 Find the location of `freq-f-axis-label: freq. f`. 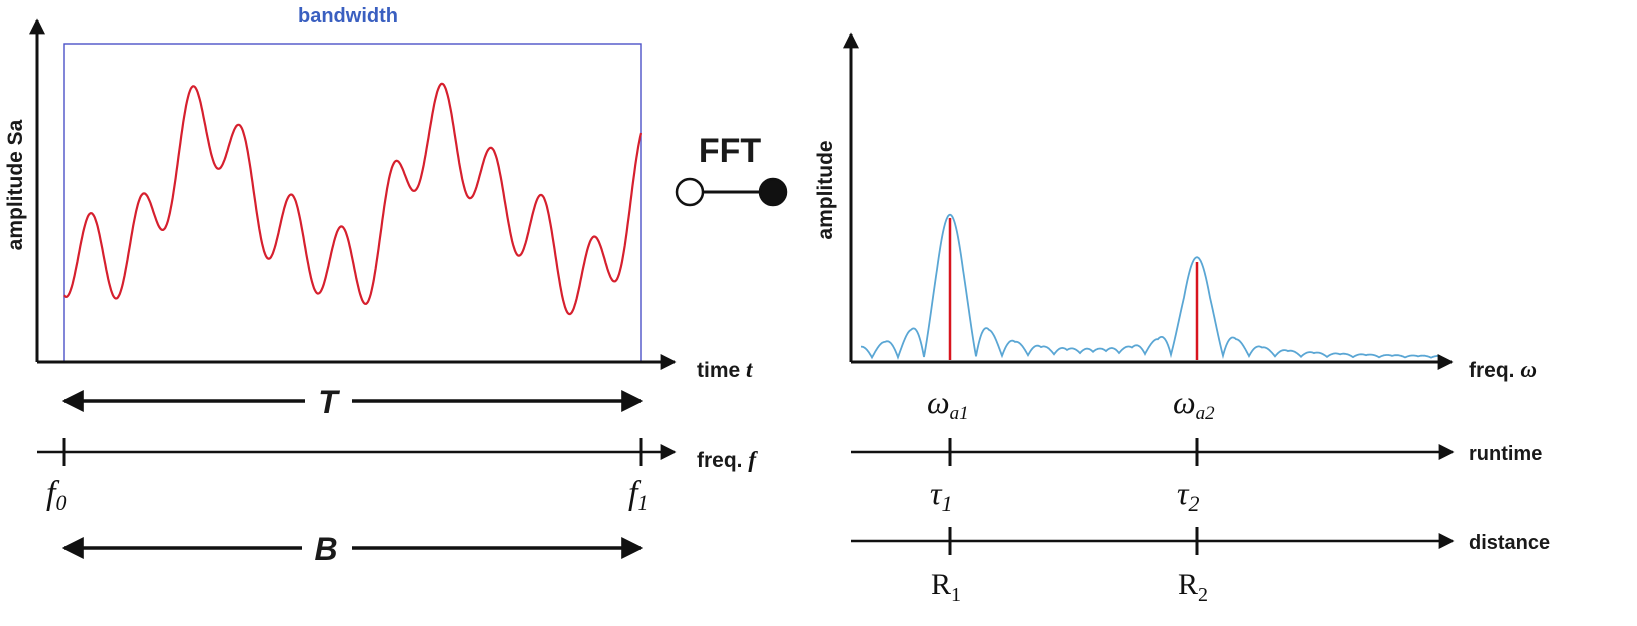

freq-f-axis-label: freq. f is located at coordinates (727, 459).